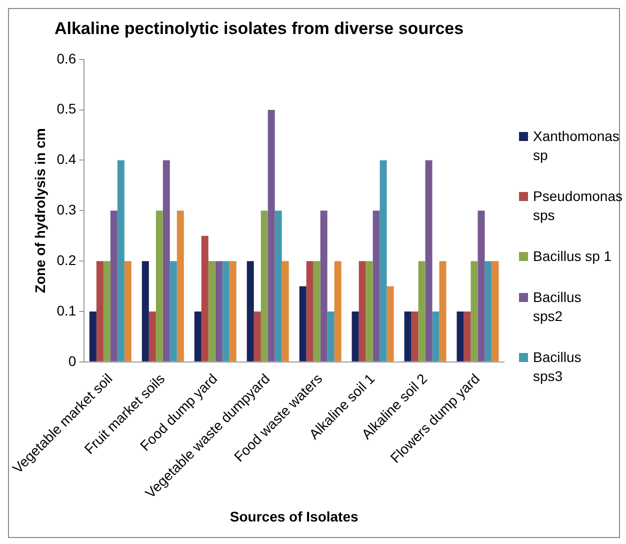  What do you see at coordinates (66, 58) in the screenshot?
I see `y-tick-label: 0.6` at bounding box center [66, 58].